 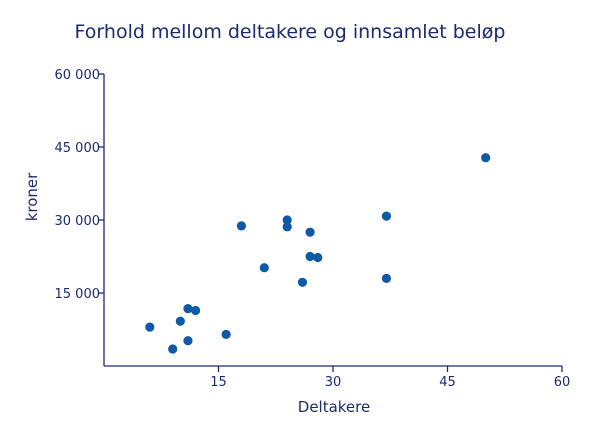 I want to click on x-axis-label: Deltakere, so click(x=334, y=407).